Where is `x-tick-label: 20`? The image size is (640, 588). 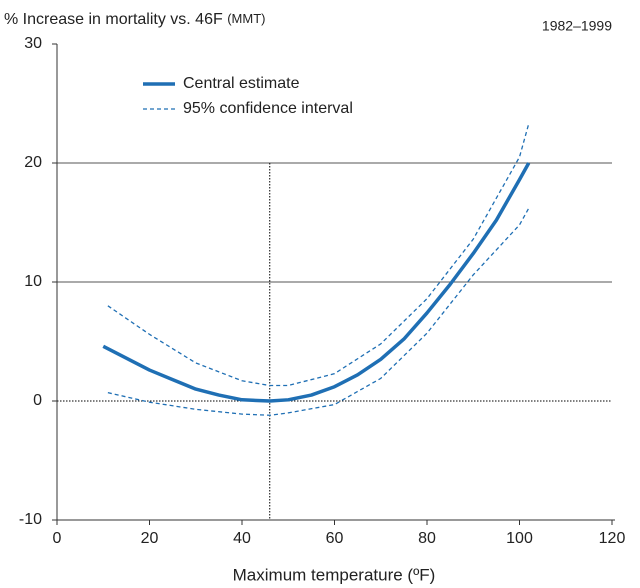 x-tick-label: 20 is located at coordinates (150, 538).